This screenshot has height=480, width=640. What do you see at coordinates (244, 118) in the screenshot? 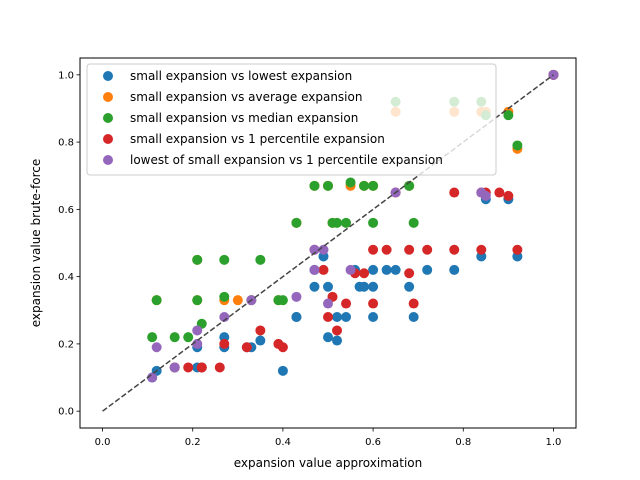
I see `legend-label-2: small expansion vs median expansion` at bounding box center [244, 118].